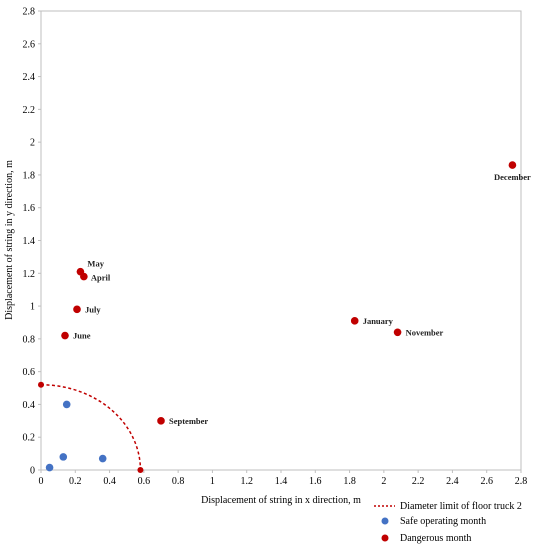 The height and width of the screenshot is (550, 533). Describe the element at coordinates (521, 481) in the screenshot. I see `x-tick-label: 2.8` at that location.